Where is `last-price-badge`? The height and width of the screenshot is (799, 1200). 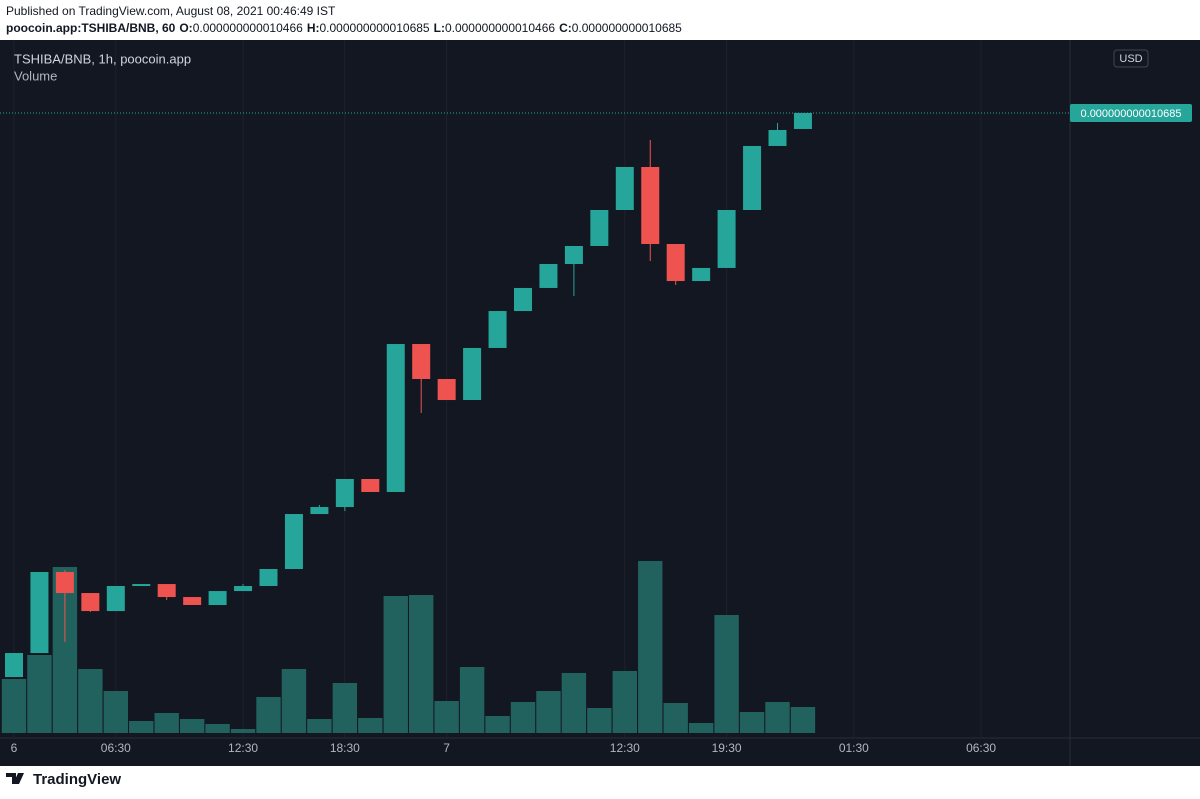
last-price-badge is located at coordinates (1131, 112).